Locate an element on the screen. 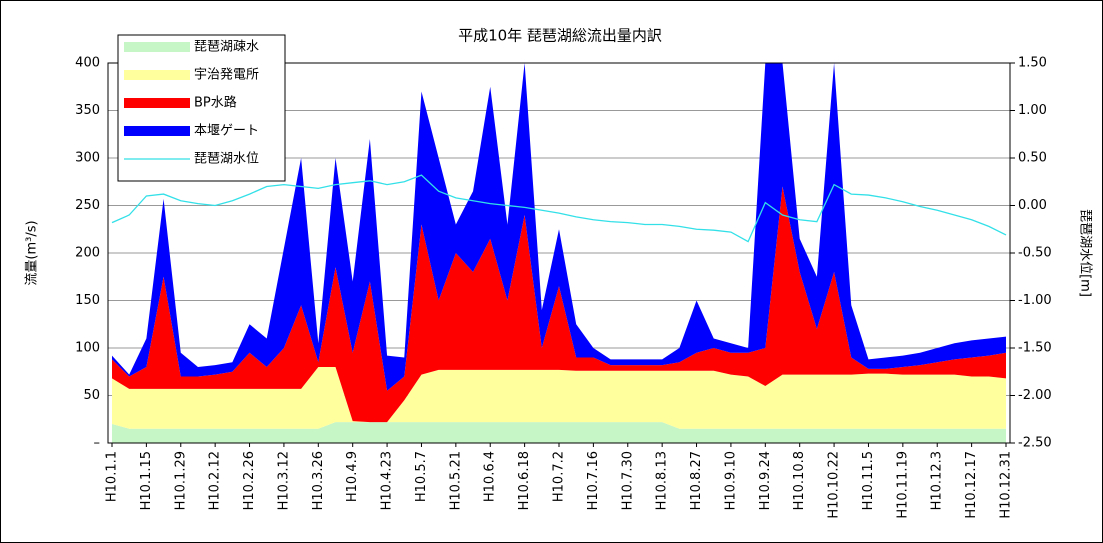 This screenshot has width=1103, height=543. legend-label: 琵琶湖水位 is located at coordinates (226, 159).